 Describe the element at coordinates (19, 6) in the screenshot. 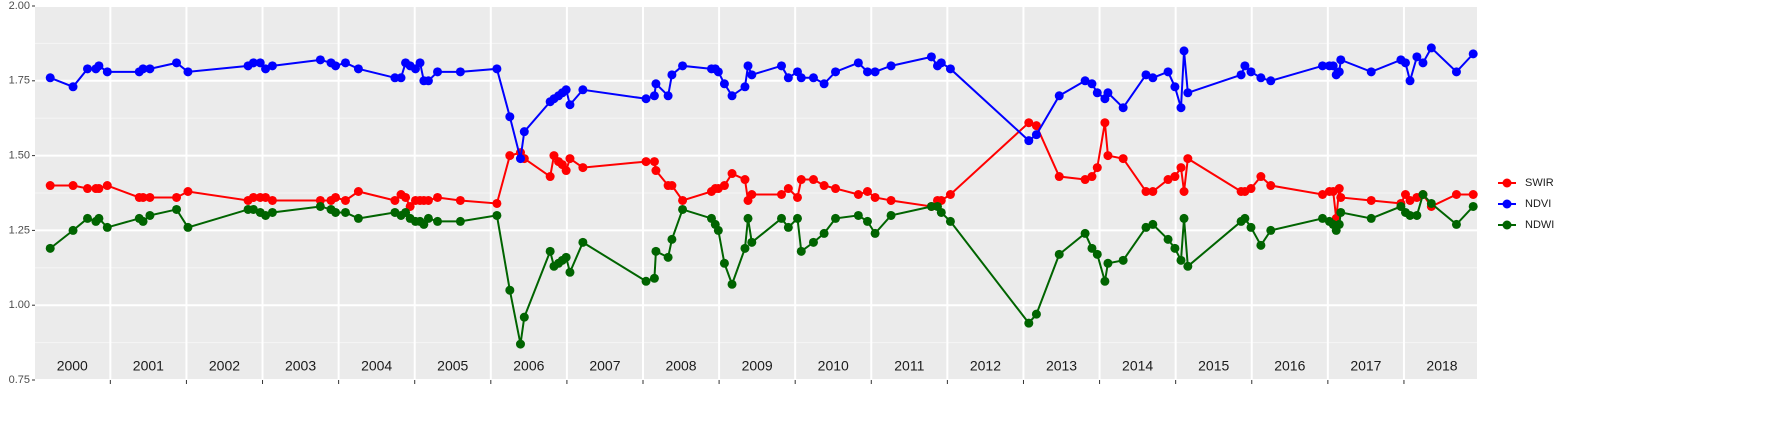

I see `y-tick-label: 2.00` at that location.